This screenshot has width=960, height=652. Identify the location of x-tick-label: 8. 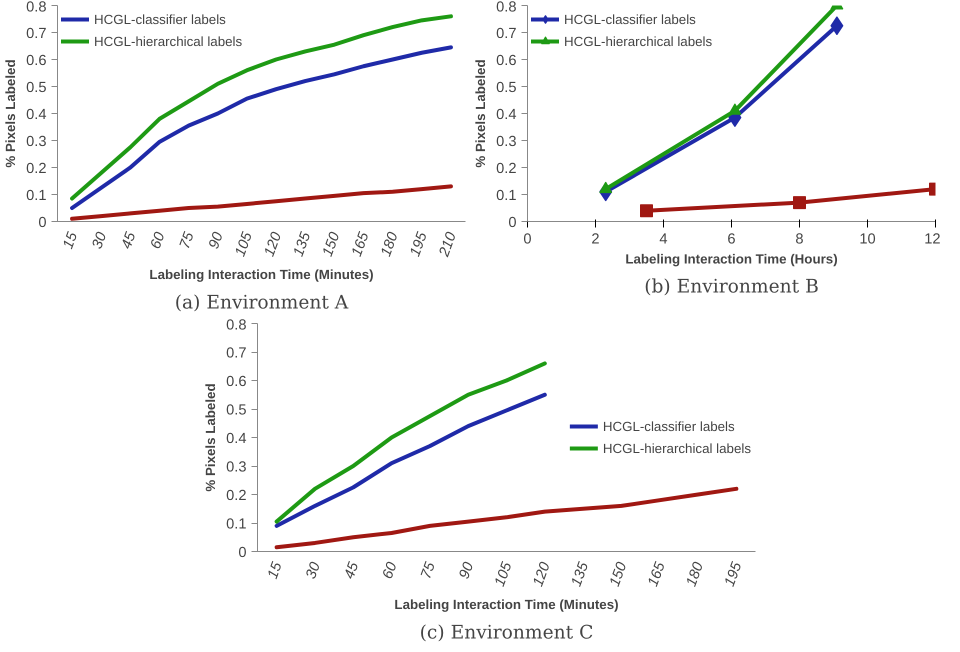
(799, 240).